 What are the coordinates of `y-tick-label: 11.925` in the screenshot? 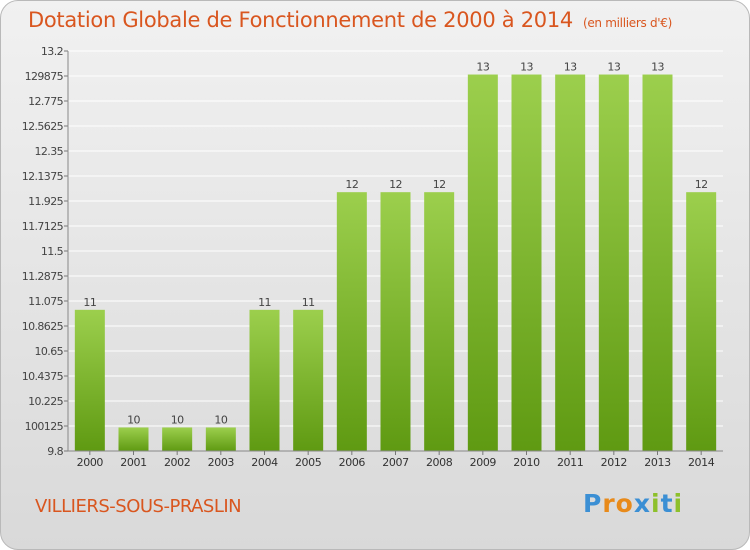 It's located at (45, 201).